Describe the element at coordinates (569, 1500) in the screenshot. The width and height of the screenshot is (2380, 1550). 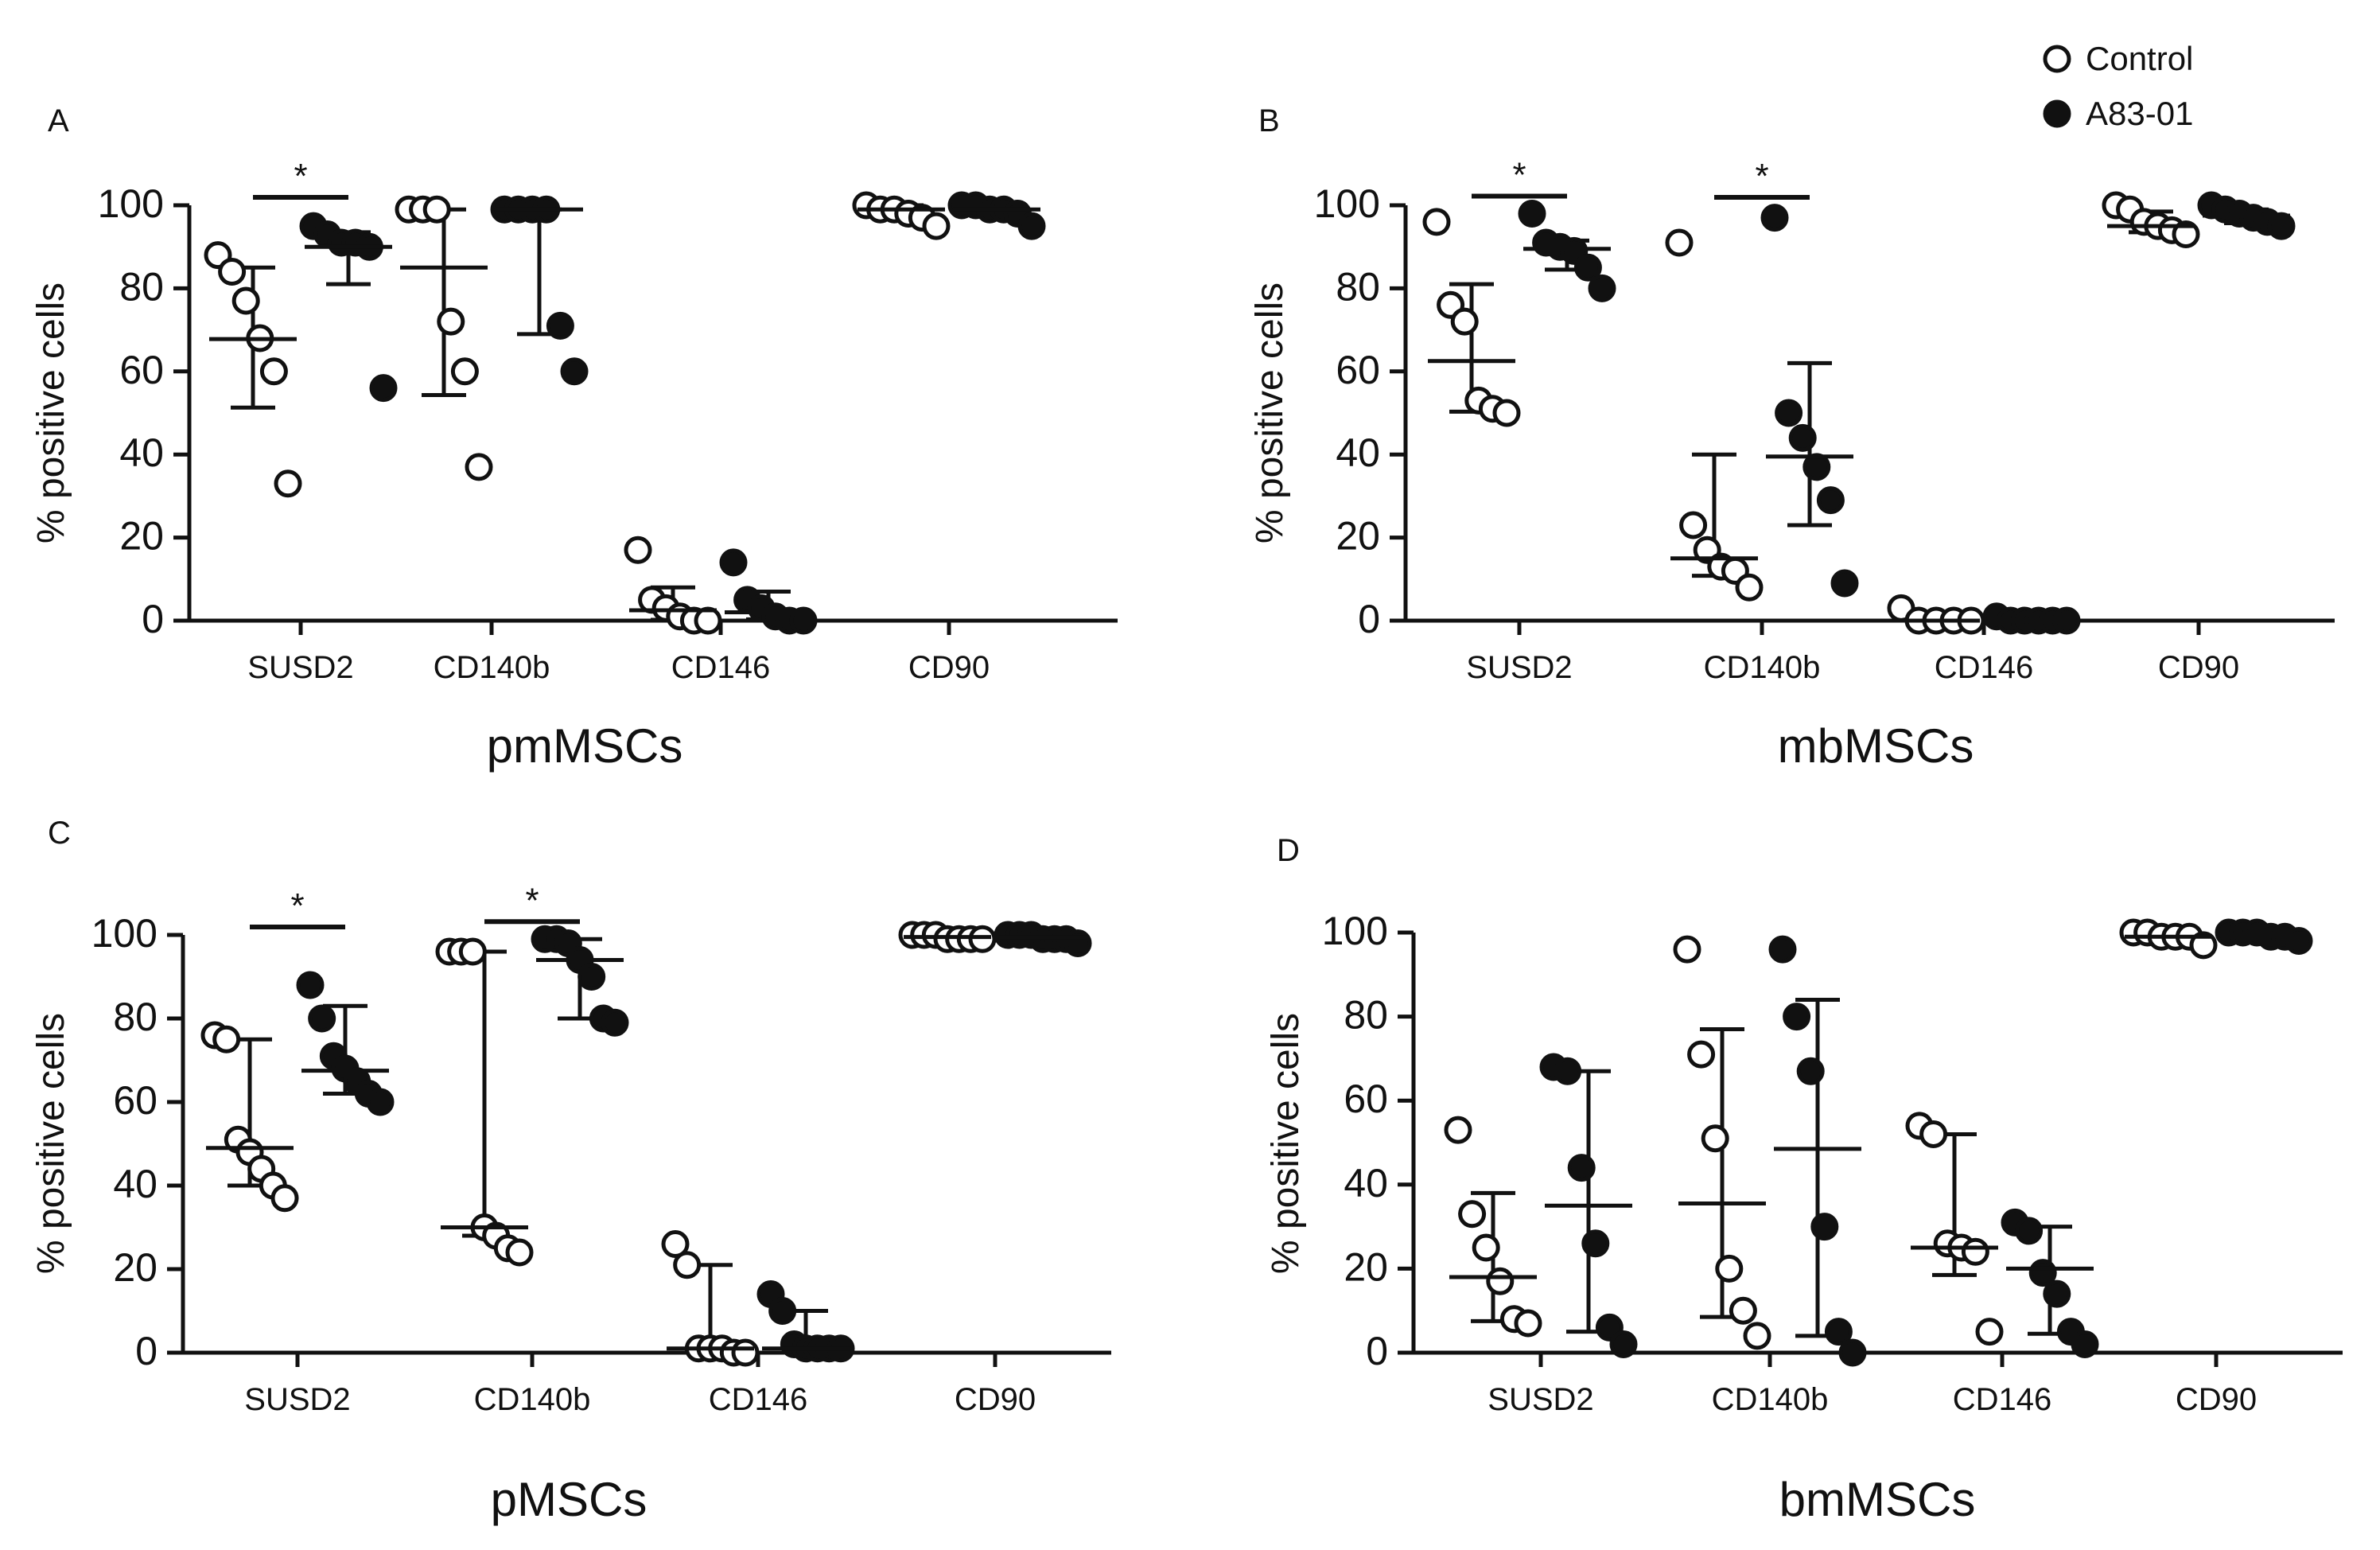
I see `panel-title: pMSCs` at that location.